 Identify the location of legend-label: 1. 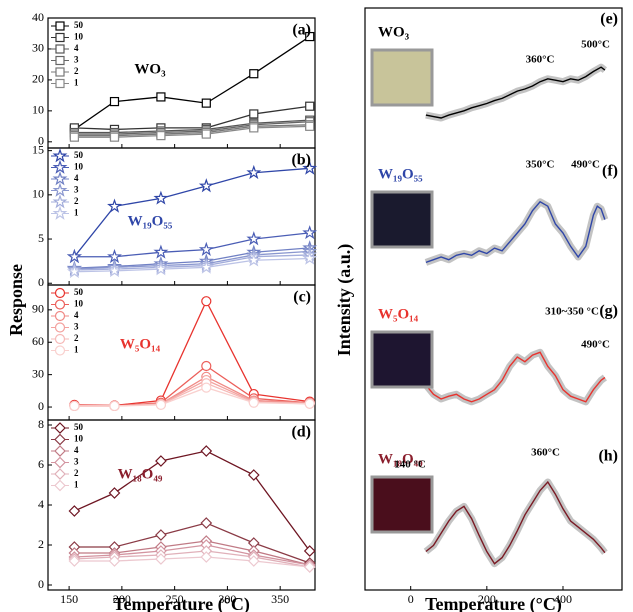
(76, 485).